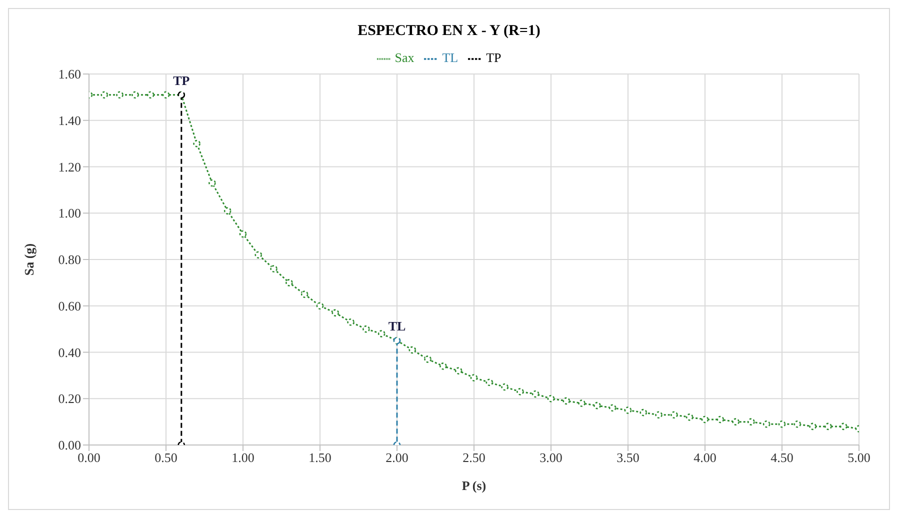 This screenshot has height=519, width=899. Describe the element at coordinates (89, 458) in the screenshot. I see `x-tick-label: 0.00` at that location.